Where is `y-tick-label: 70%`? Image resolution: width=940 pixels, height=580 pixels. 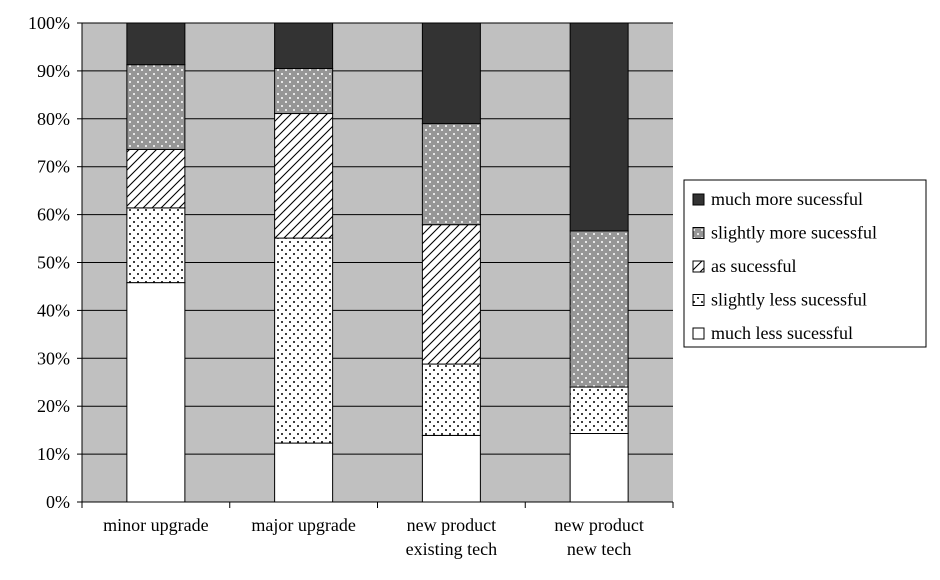 y-tick-label: 70% is located at coordinates (53, 167).